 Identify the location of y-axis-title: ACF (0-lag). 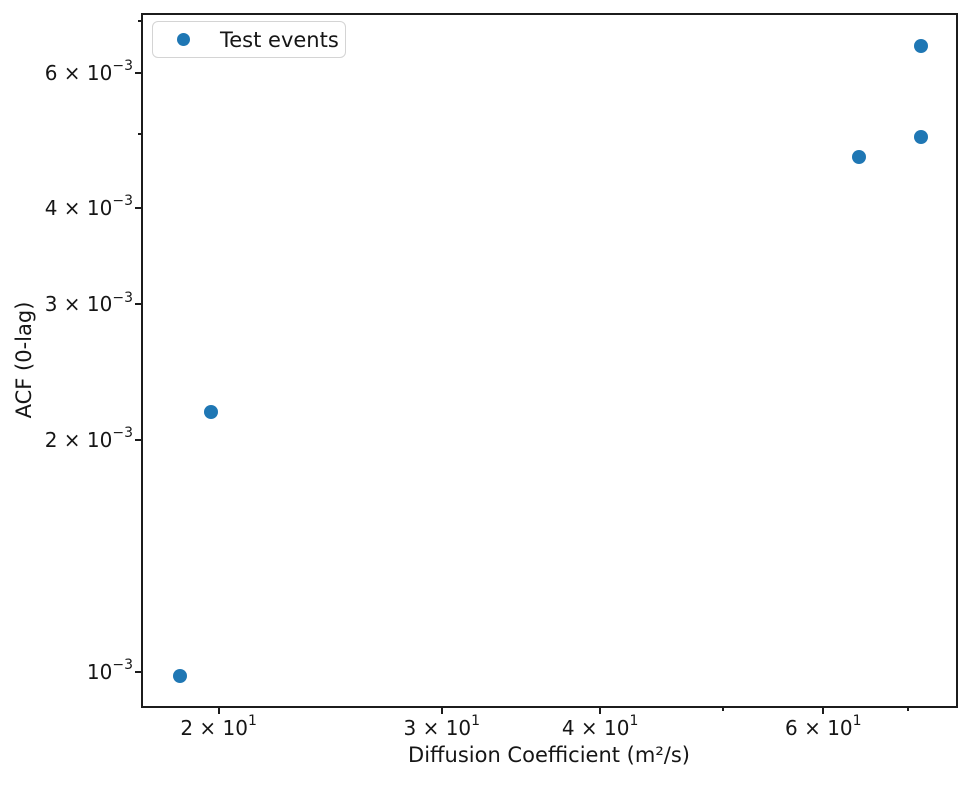
(24, 360).